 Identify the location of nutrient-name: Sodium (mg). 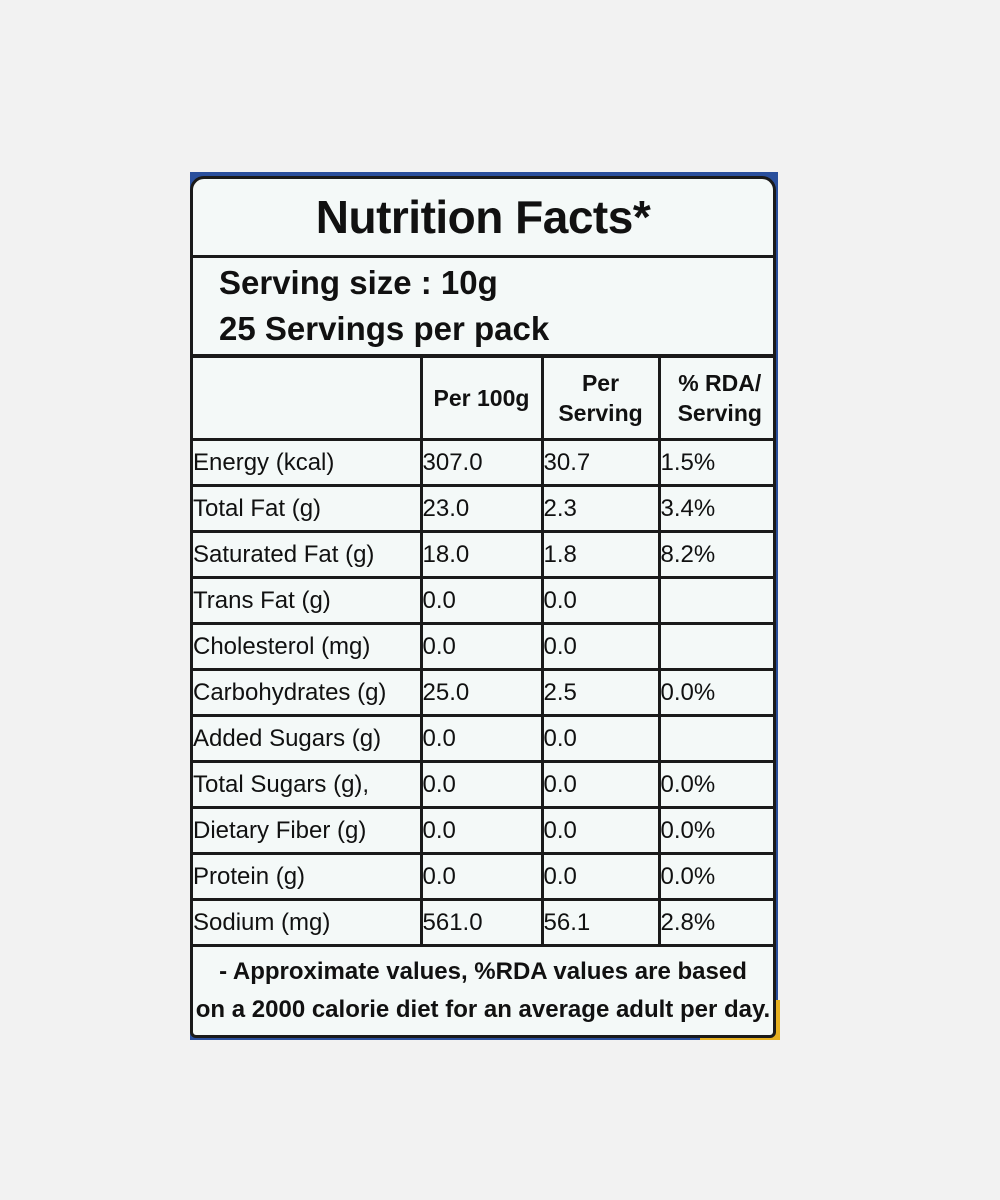
(308, 923).